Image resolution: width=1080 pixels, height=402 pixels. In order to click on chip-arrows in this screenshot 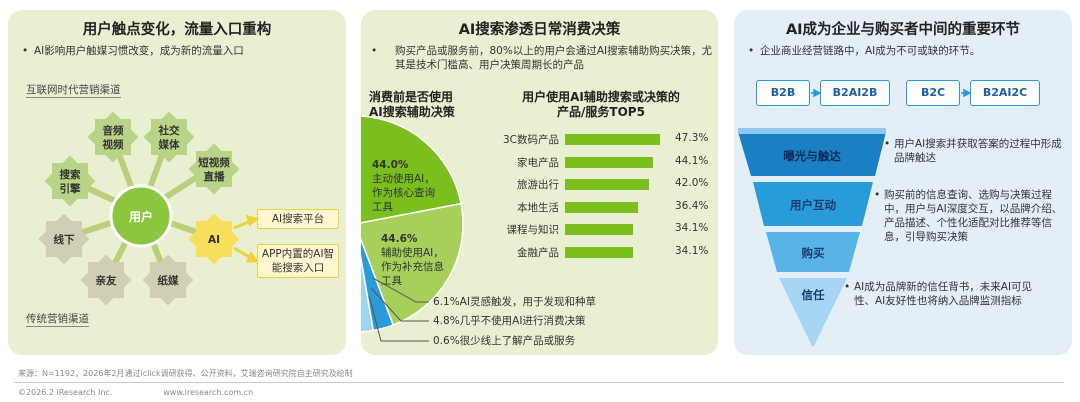, I will do `click(891, 93)`.